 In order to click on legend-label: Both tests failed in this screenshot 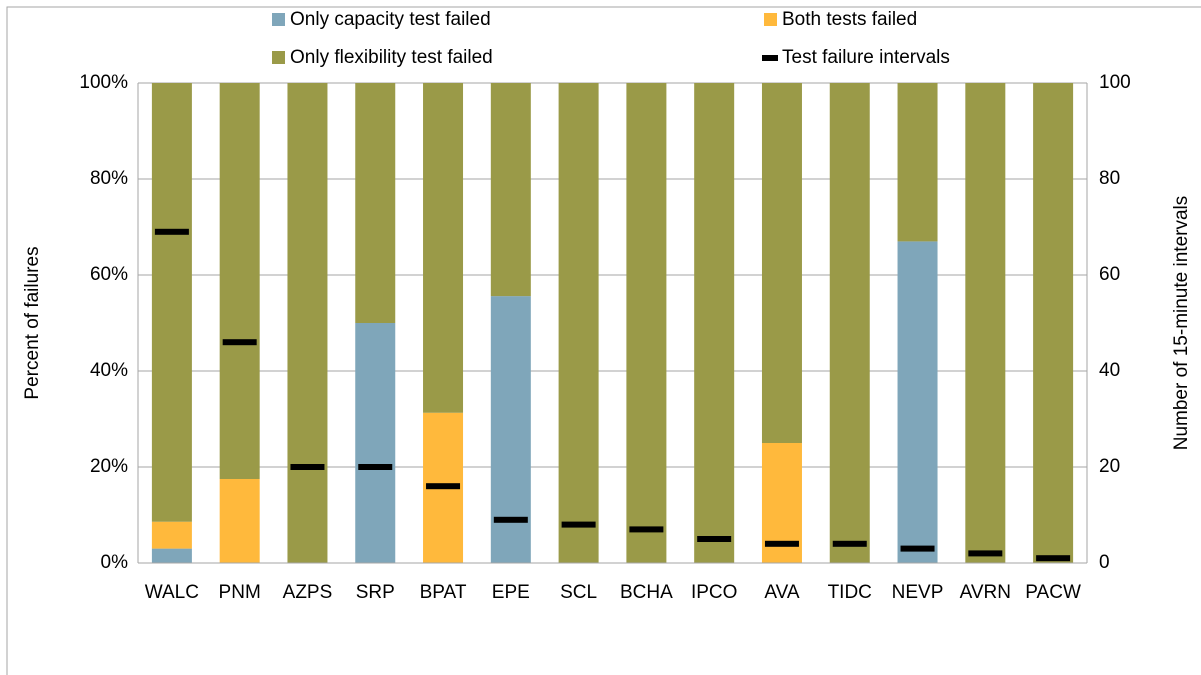, I will do `click(849, 19)`.